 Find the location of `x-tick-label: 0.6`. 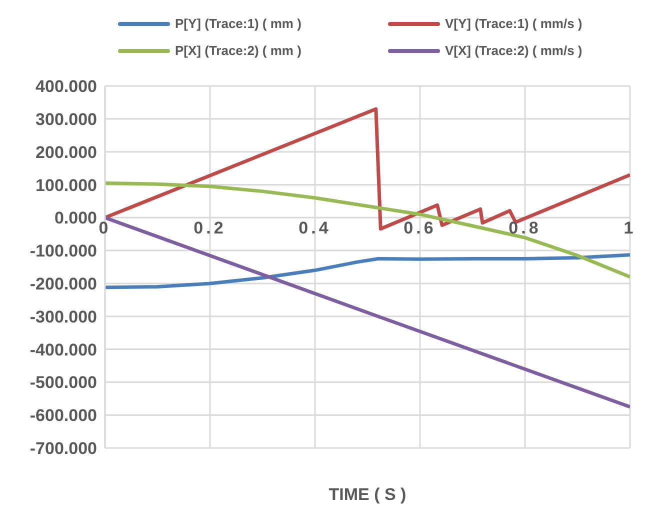

x-tick-label: 0.6 is located at coordinates (420, 228).